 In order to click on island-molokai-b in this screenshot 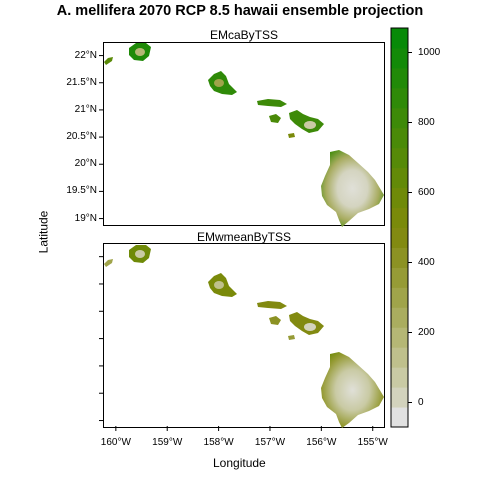, I will do `click(272, 305)`.